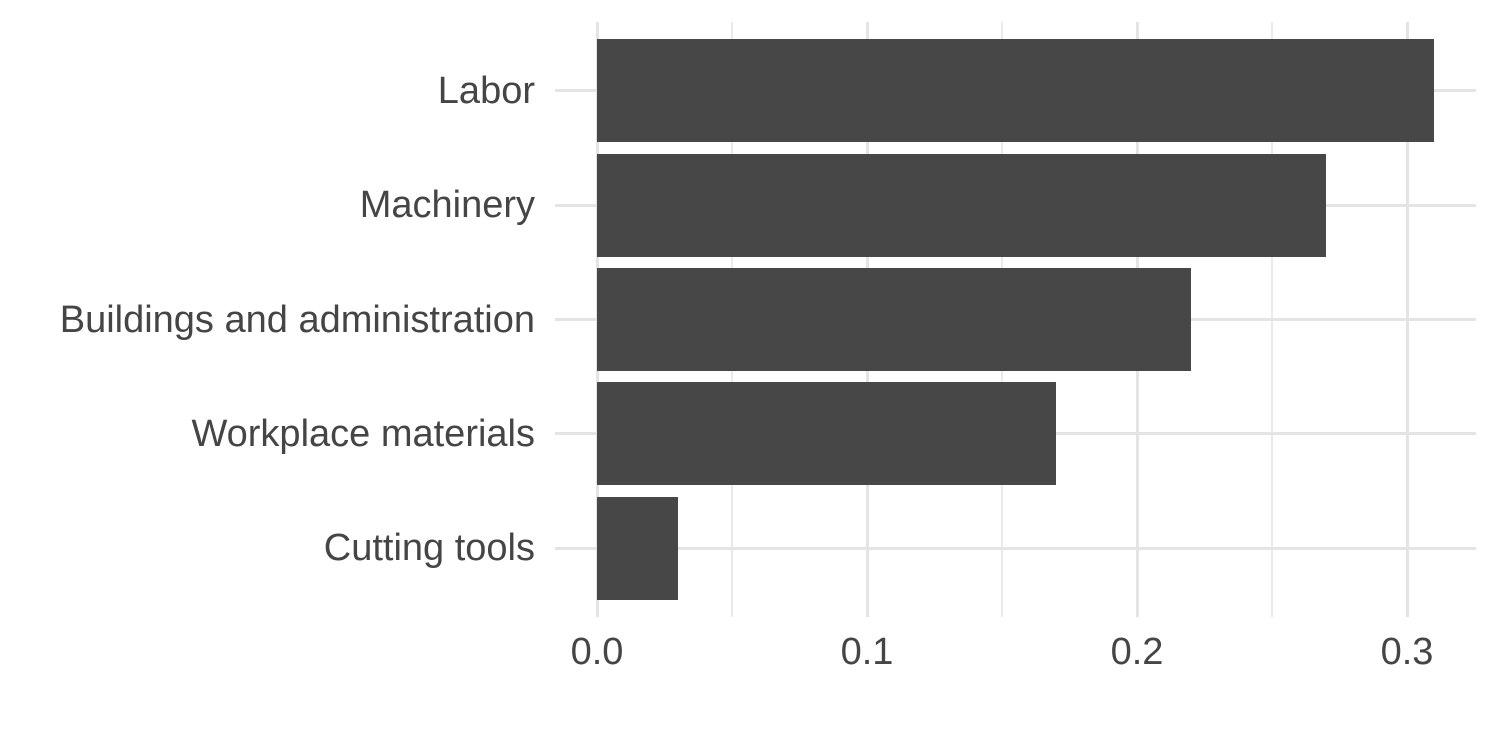 The width and height of the screenshot is (1500, 750). I want to click on y-major-gridline, so click(1015, 548).